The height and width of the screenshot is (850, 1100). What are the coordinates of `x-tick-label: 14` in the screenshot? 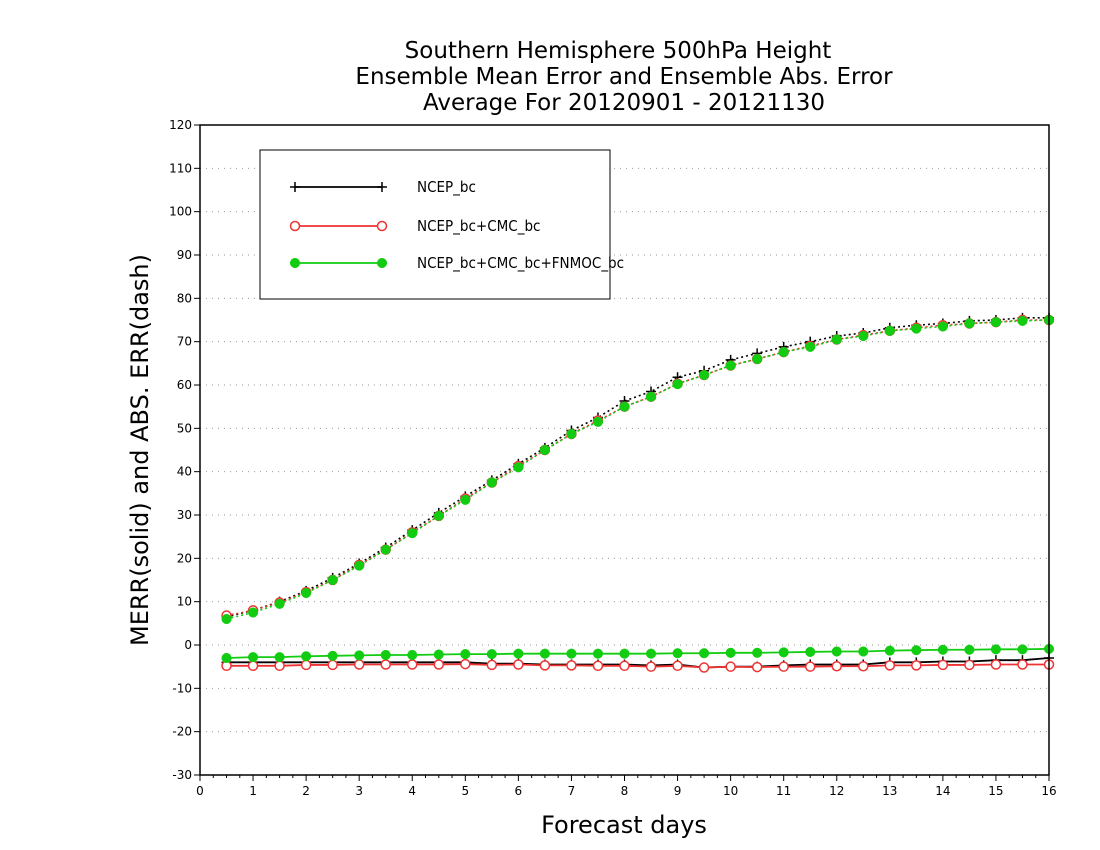 It's located at (942, 791).